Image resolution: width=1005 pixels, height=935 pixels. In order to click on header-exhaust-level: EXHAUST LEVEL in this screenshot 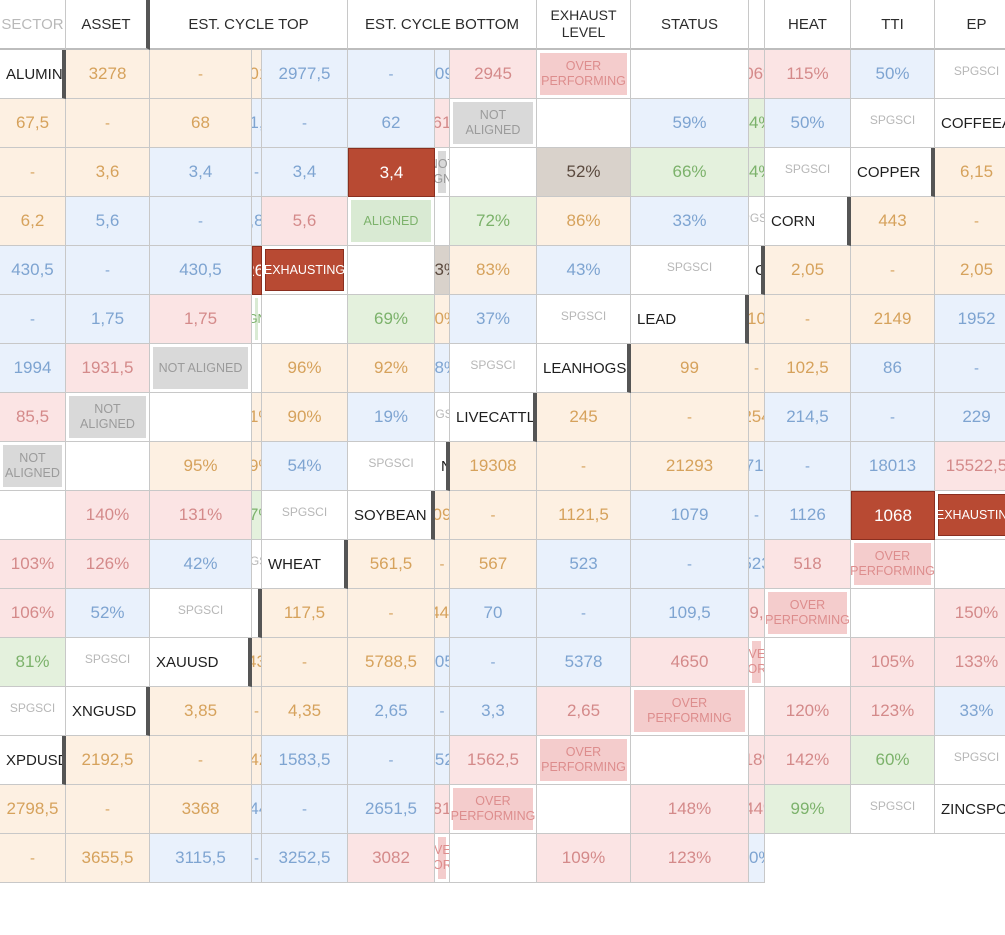, I will do `click(584, 25)`.